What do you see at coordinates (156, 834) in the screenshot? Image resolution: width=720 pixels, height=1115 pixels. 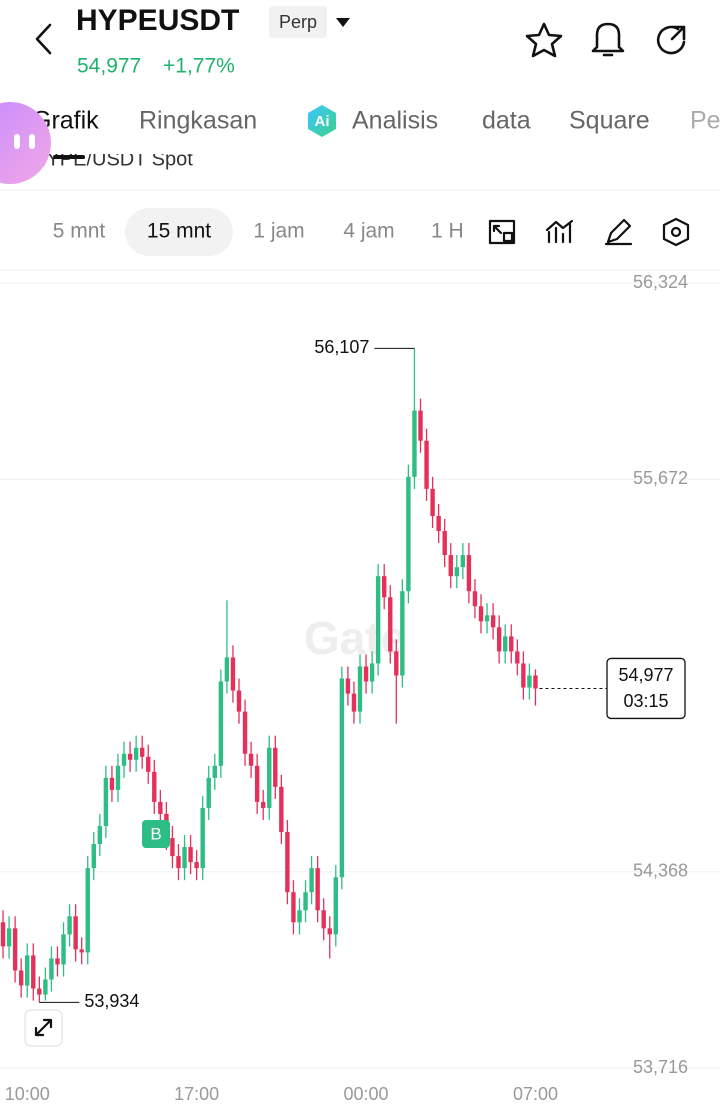 I see `trade-marker-bg` at bounding box center [156, 834].